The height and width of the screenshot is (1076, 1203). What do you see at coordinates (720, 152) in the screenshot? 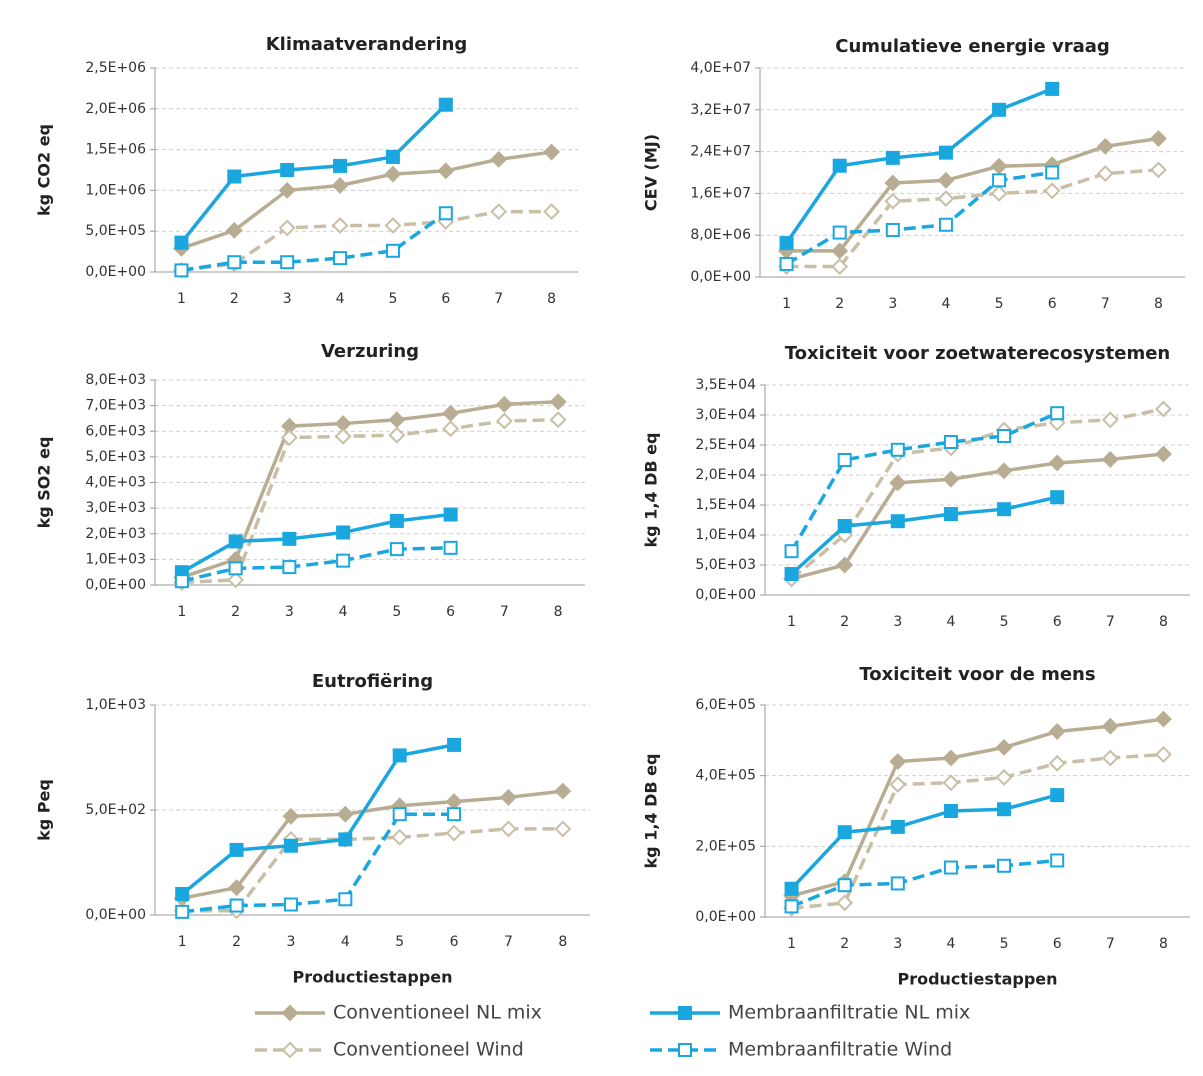
I see `y-tick-label: 2,4E+07` at bounding box center [720, 152].